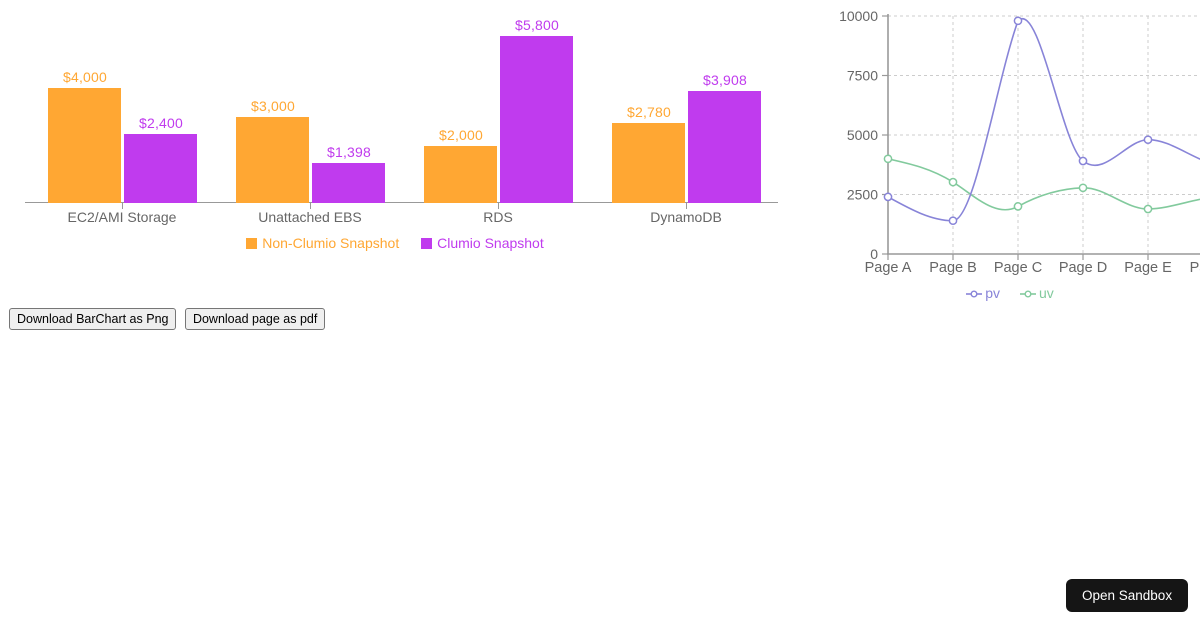  What do you see at coordinates (331, 243) in the screenshot?
I see `legend-label: Non-Clumio Snapshot` at bounding box center [331, 243].